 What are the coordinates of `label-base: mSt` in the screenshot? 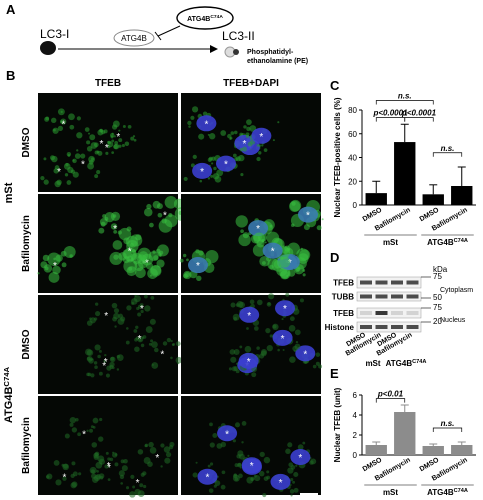 It's located at (390, 242).